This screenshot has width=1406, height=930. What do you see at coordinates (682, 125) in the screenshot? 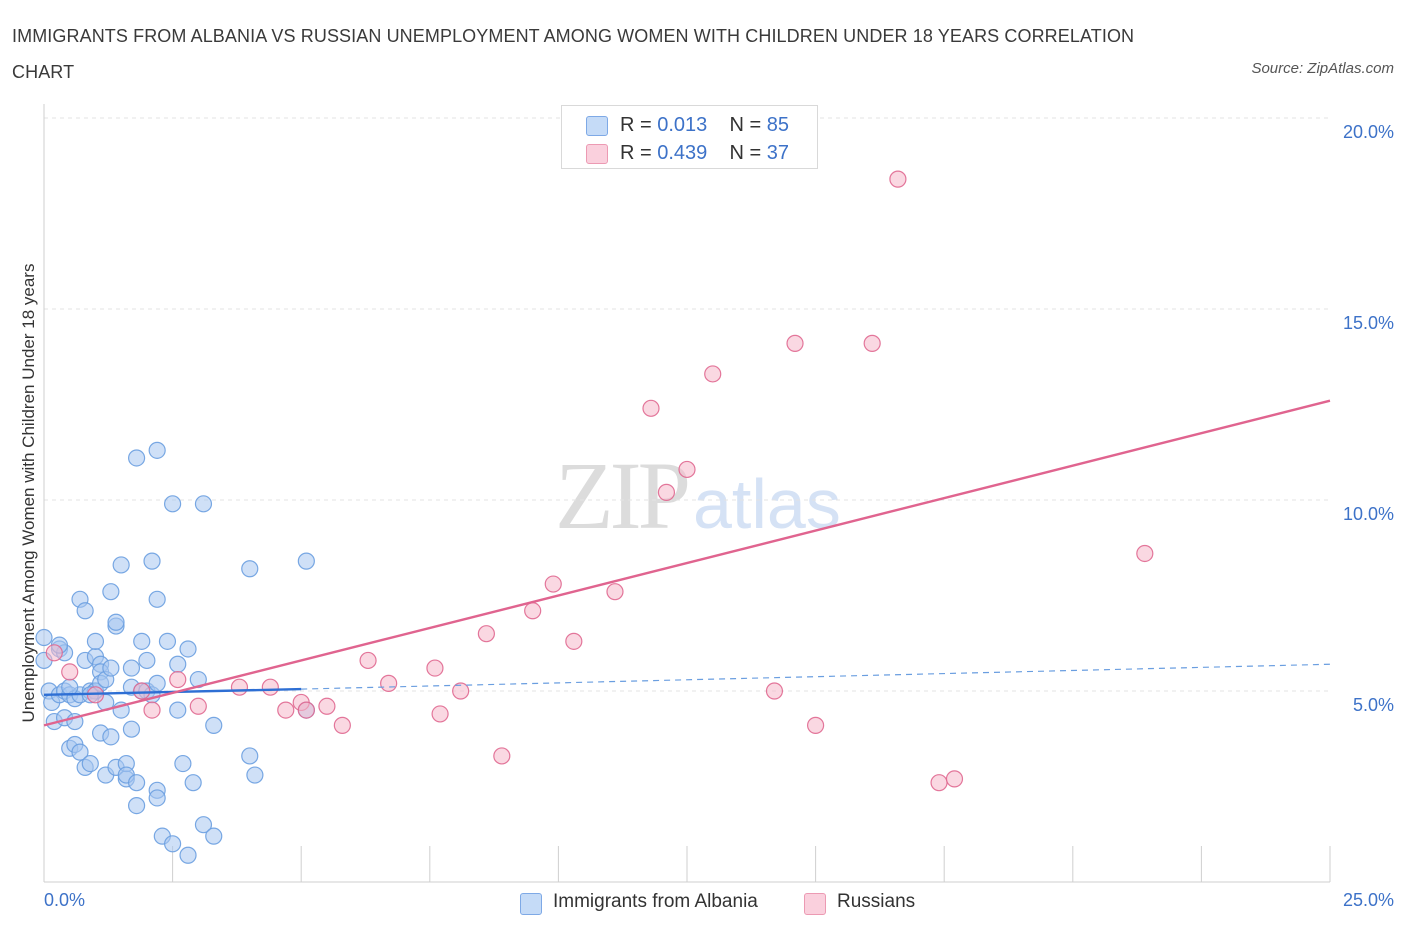
I see `r-value-albania: 0.013` at bounding box center [682, 125].